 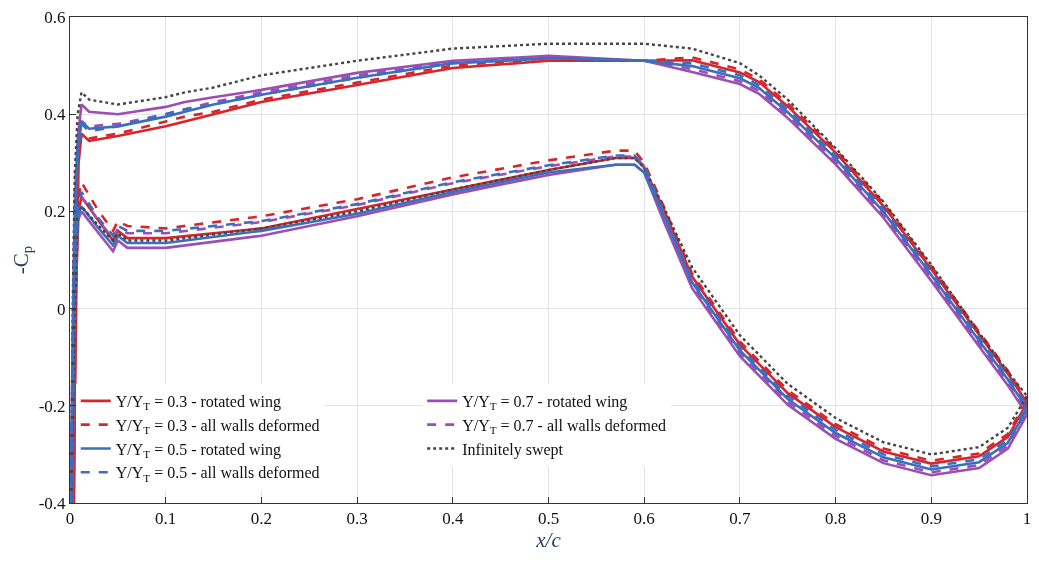 What do you see at coordinates (545, 403) in the screenshot?
I see `legend-label: Y/Y$_{T}$ = 0.7 - rotated wing` at bounding box center [545, 403].